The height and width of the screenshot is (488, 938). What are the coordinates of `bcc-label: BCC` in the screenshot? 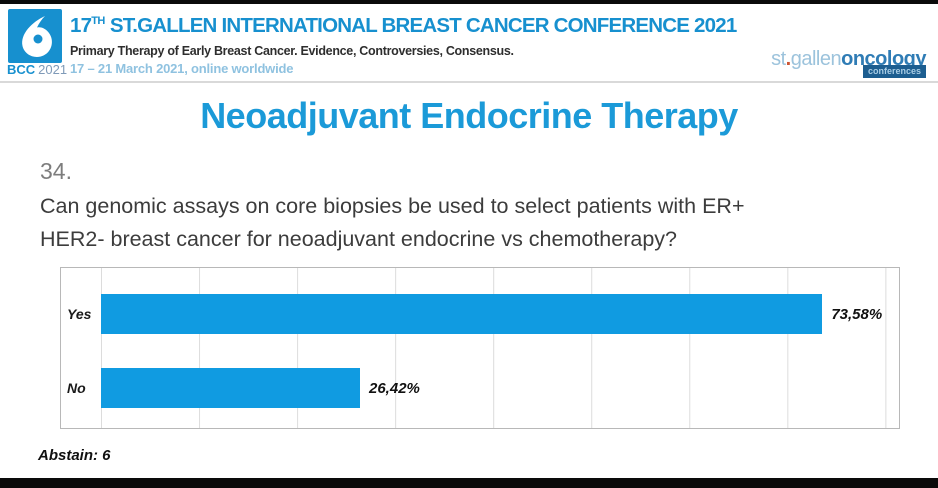 It's located at (21, 69).